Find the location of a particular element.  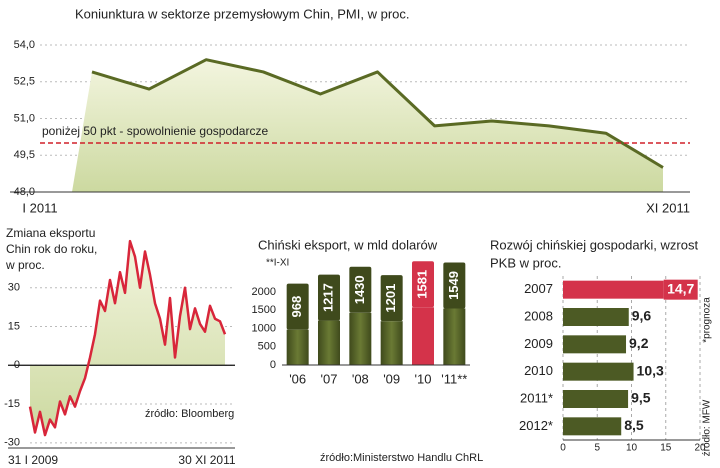

y-tick-label: 2011* is located at coordinates (536, 397).